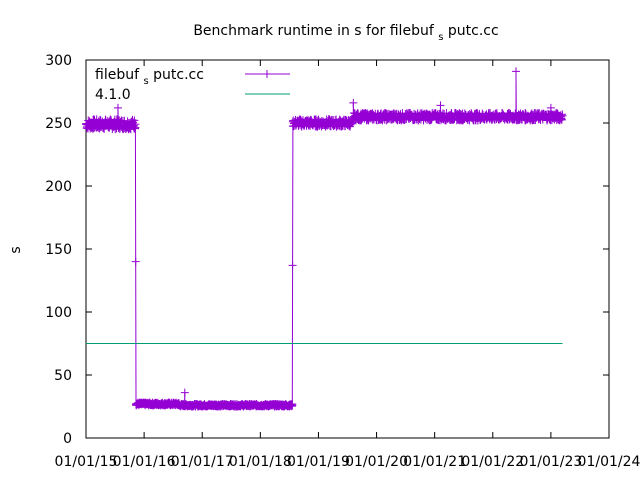 This screenshot has height=480, width=640. Describe the element at coordinates (260, 462) in the screenshot. I see `x-tick-label: 01/01/18` at that location.